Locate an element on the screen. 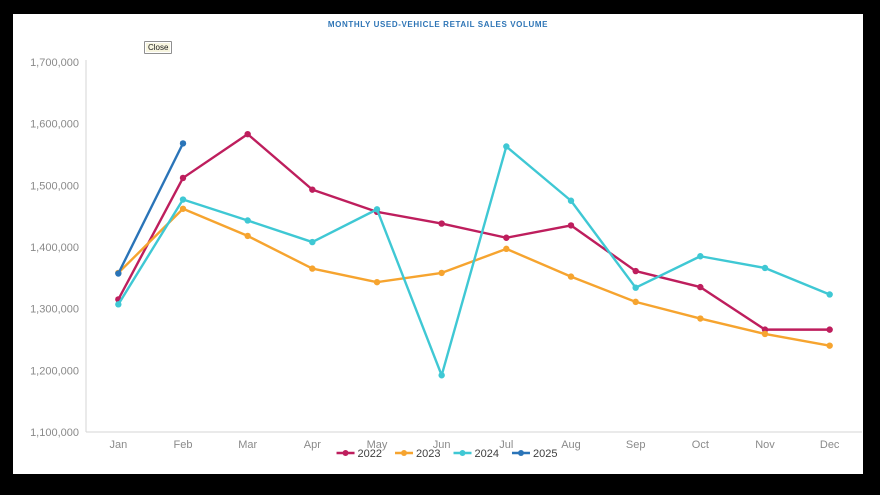  data-point-2023-Jun is located at coordinates (441, 273).